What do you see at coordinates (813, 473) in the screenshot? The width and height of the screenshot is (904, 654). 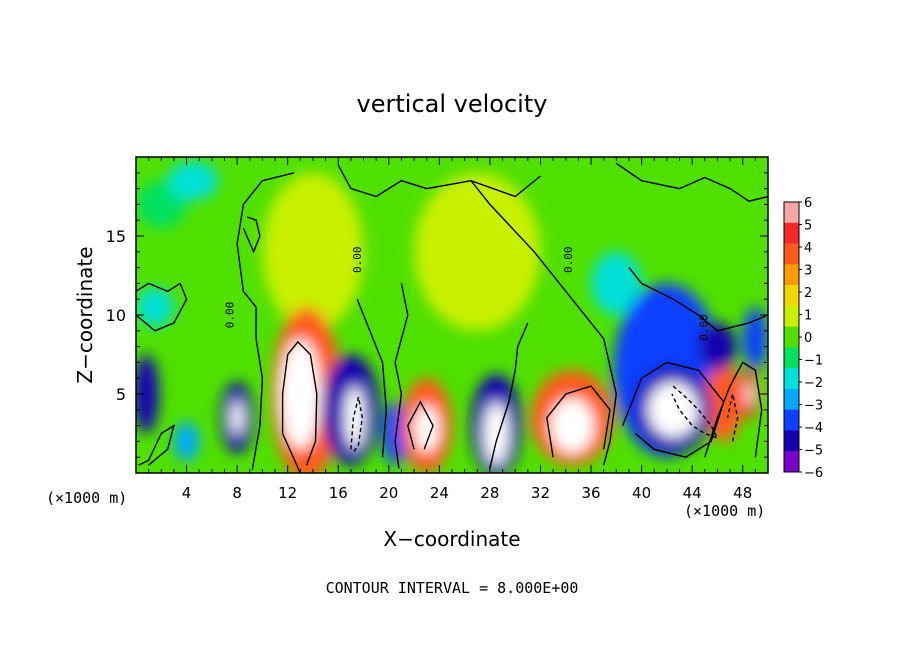 I see `colorbar-label: −6` at bounding box center [813, 473].